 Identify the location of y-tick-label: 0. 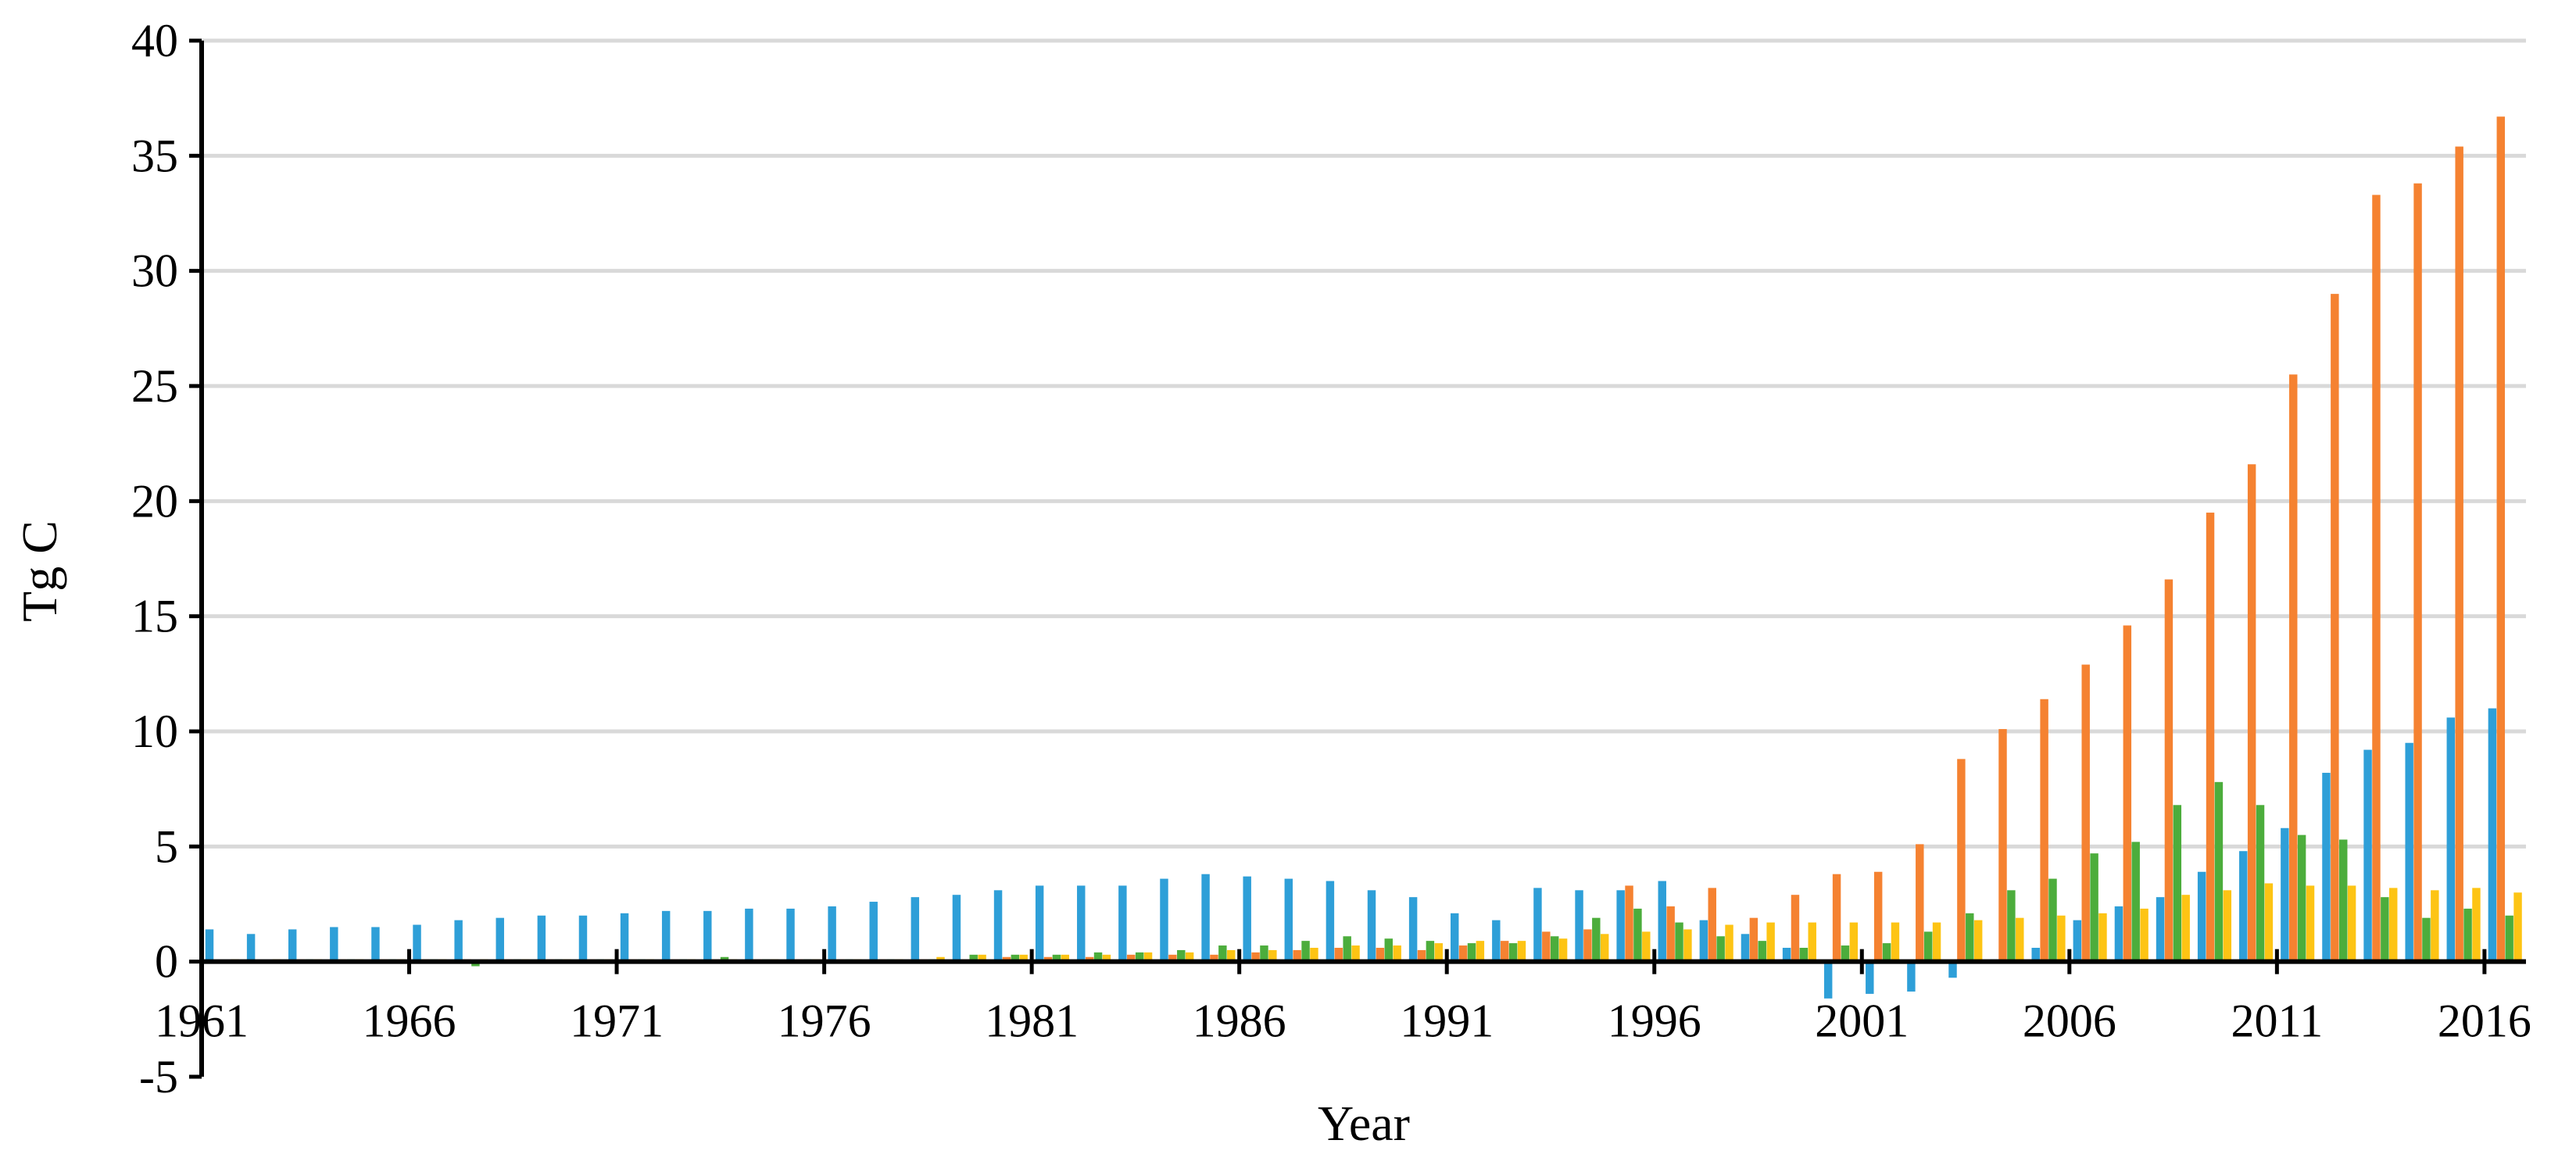
(166, 962).